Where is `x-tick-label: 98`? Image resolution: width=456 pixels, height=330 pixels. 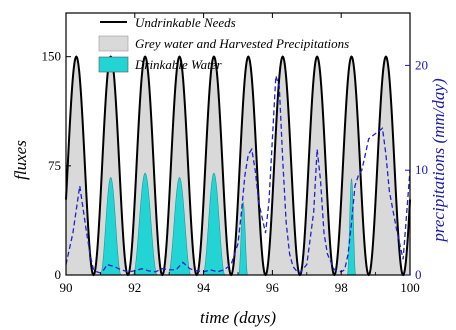
x-tick-label: 98 is located at coordinates (341, 287).